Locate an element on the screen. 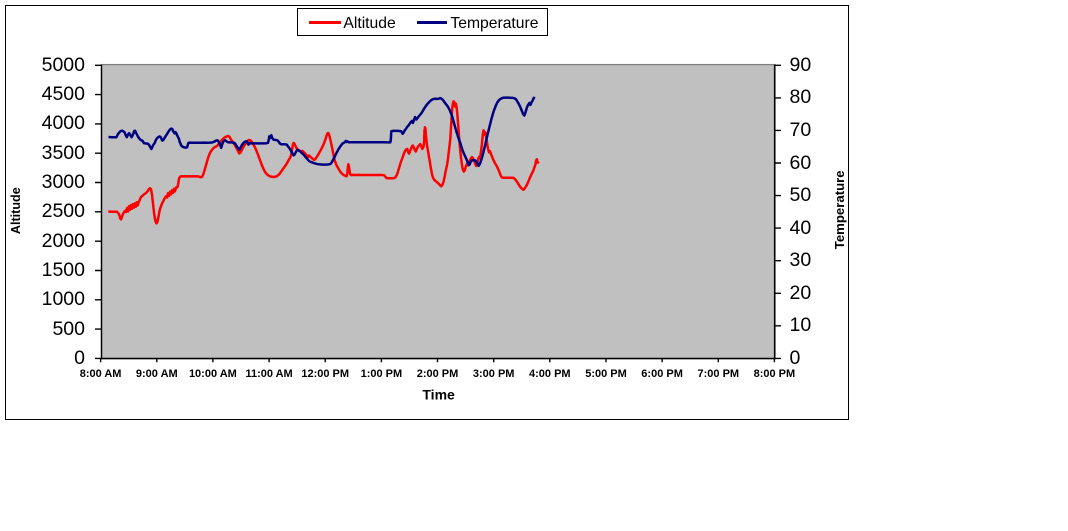 This screenshot has width=1068, height=531. svg-text: Time is located at coordinates (438, 394).